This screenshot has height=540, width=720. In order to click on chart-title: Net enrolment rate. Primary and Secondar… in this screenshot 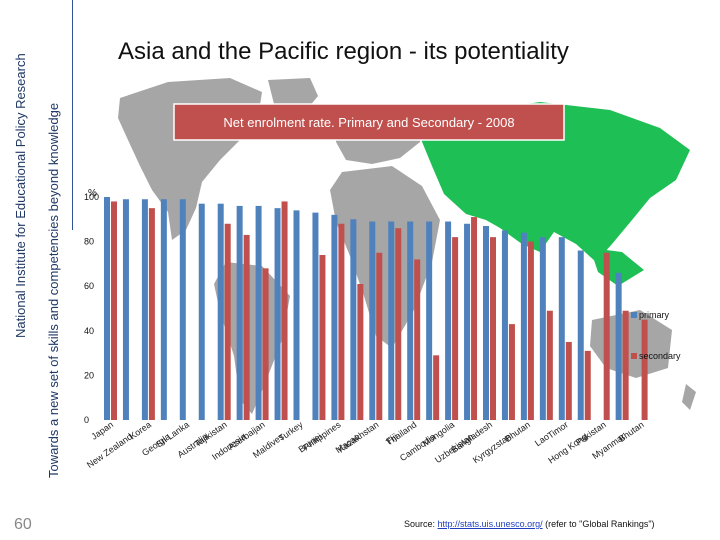, I will do `click(368, 122)`.